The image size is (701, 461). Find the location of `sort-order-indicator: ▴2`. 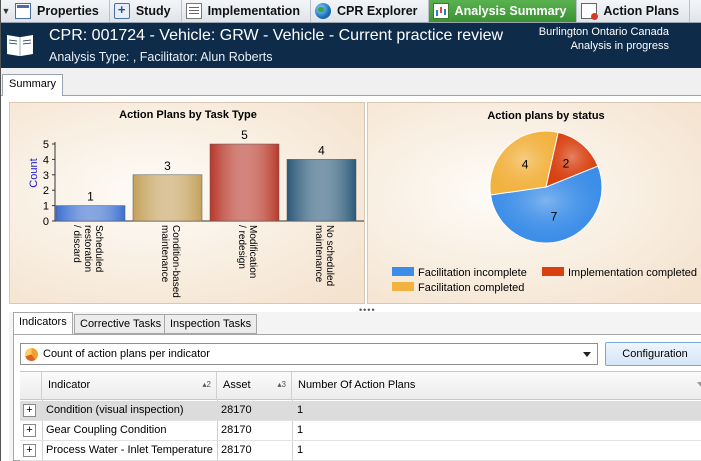

sort-order-indicator: ▴2 is located at coordinates (206, 384).